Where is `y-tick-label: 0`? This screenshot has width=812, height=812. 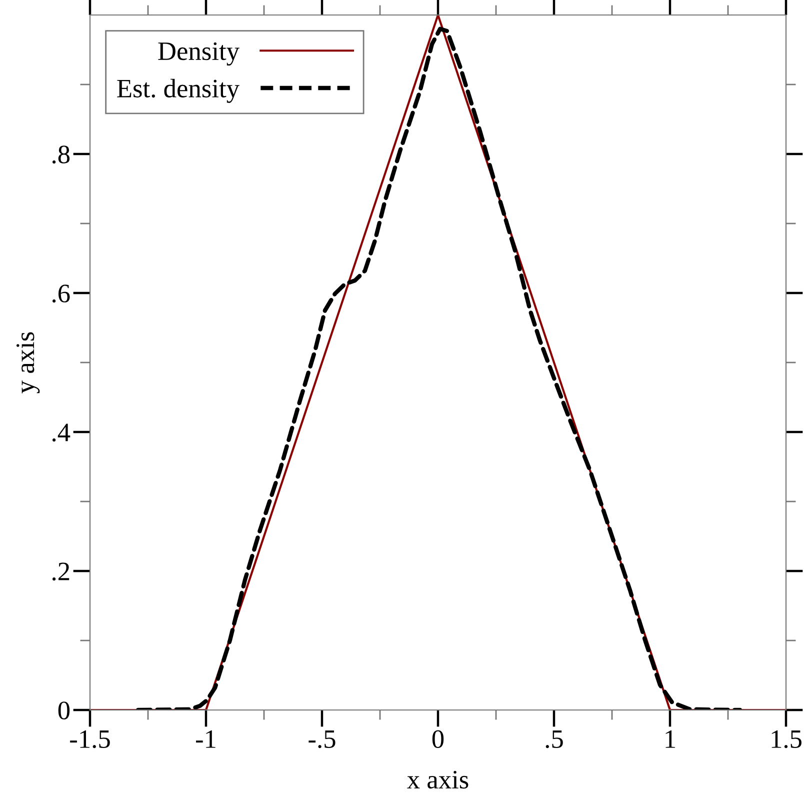 y-tick-label: 0 is located at coordinates (64, 711).